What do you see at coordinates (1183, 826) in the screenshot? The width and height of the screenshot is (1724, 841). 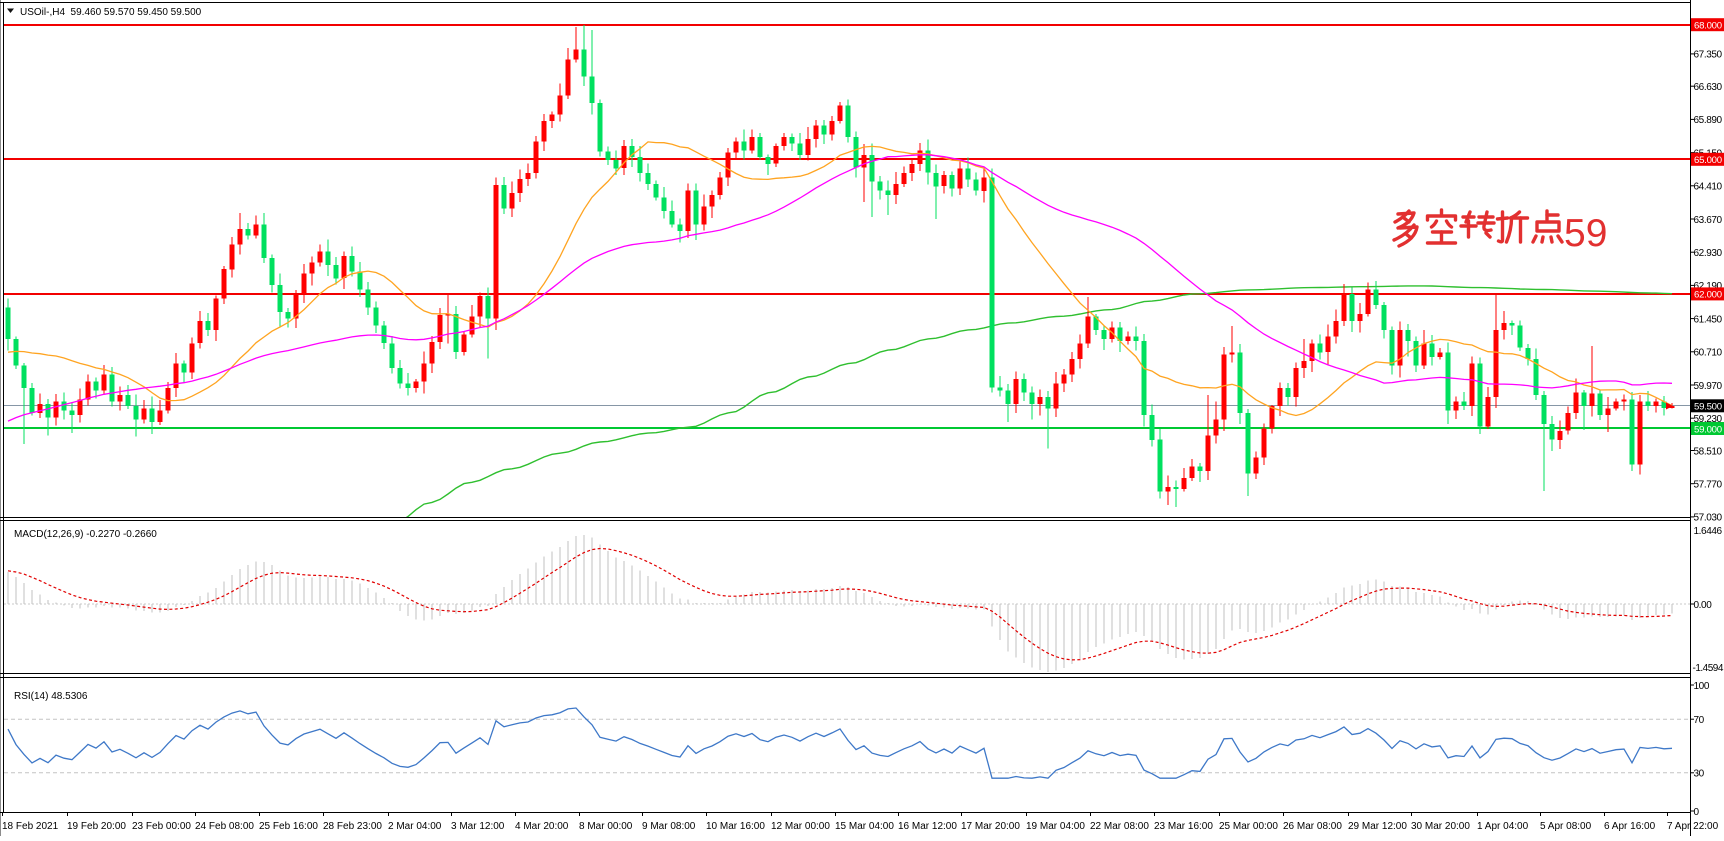 I see `svg-text: 23 Mar 16:00` at bounding box center [1183, 826].